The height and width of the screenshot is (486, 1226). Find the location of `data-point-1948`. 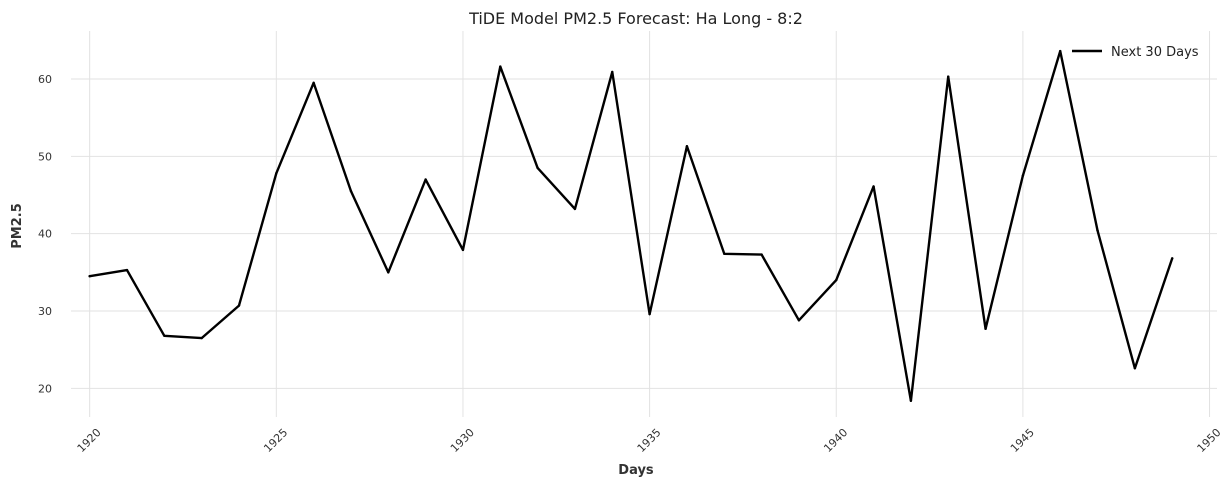

data-point-1948 is located at coordinates (1135, 368).